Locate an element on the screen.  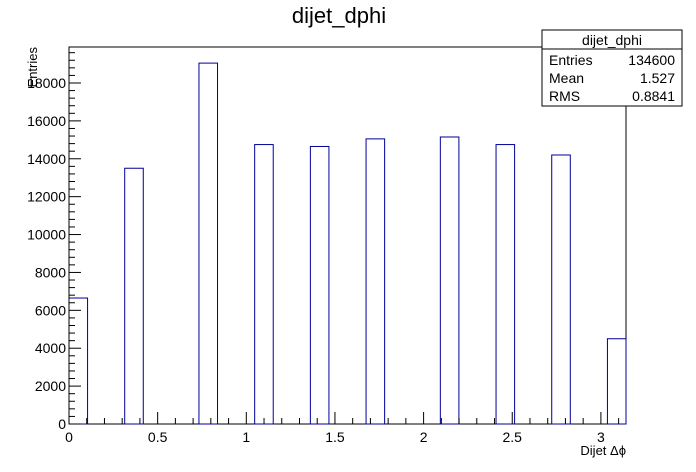
x-tick-label: 3 is located at coordinates (601, 437).